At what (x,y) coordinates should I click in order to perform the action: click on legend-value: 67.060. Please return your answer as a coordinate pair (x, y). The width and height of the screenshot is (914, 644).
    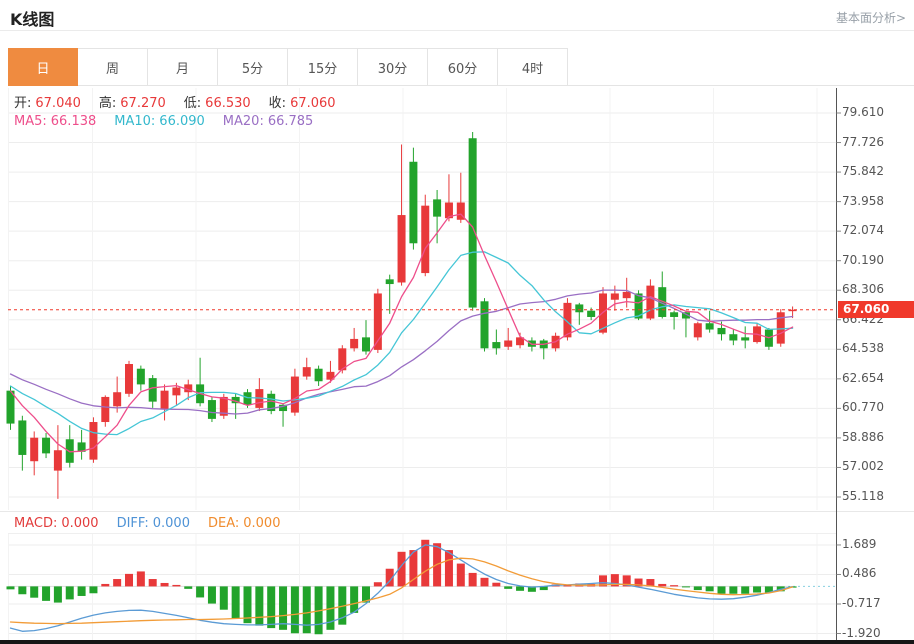
    Looking at the image, I should click on (313, 103).